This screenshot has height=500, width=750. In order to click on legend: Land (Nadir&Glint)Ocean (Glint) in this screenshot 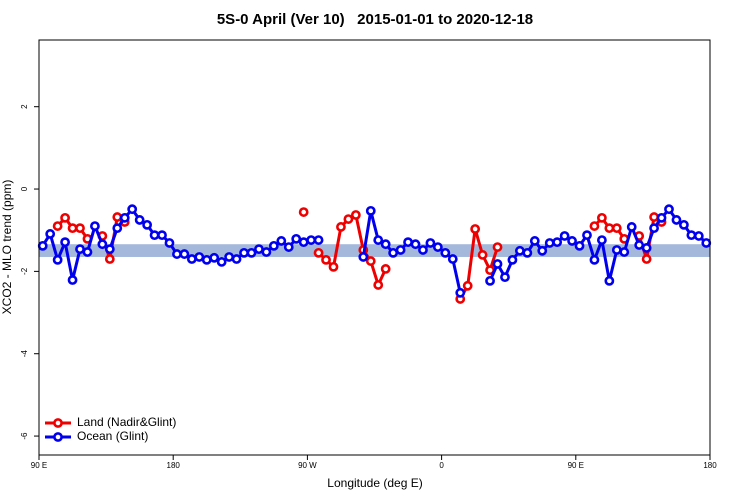, I will do `click(110, 429)`.